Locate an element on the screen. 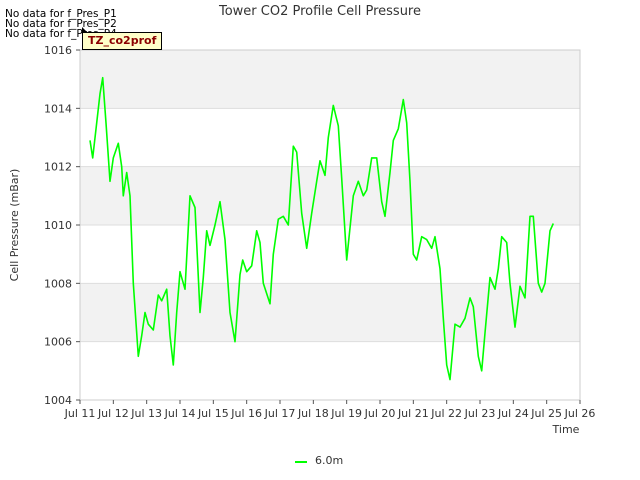 This screenshot has height=480, width=640. x-tick-label: Jul 20 is located at coordinates (380, 413).